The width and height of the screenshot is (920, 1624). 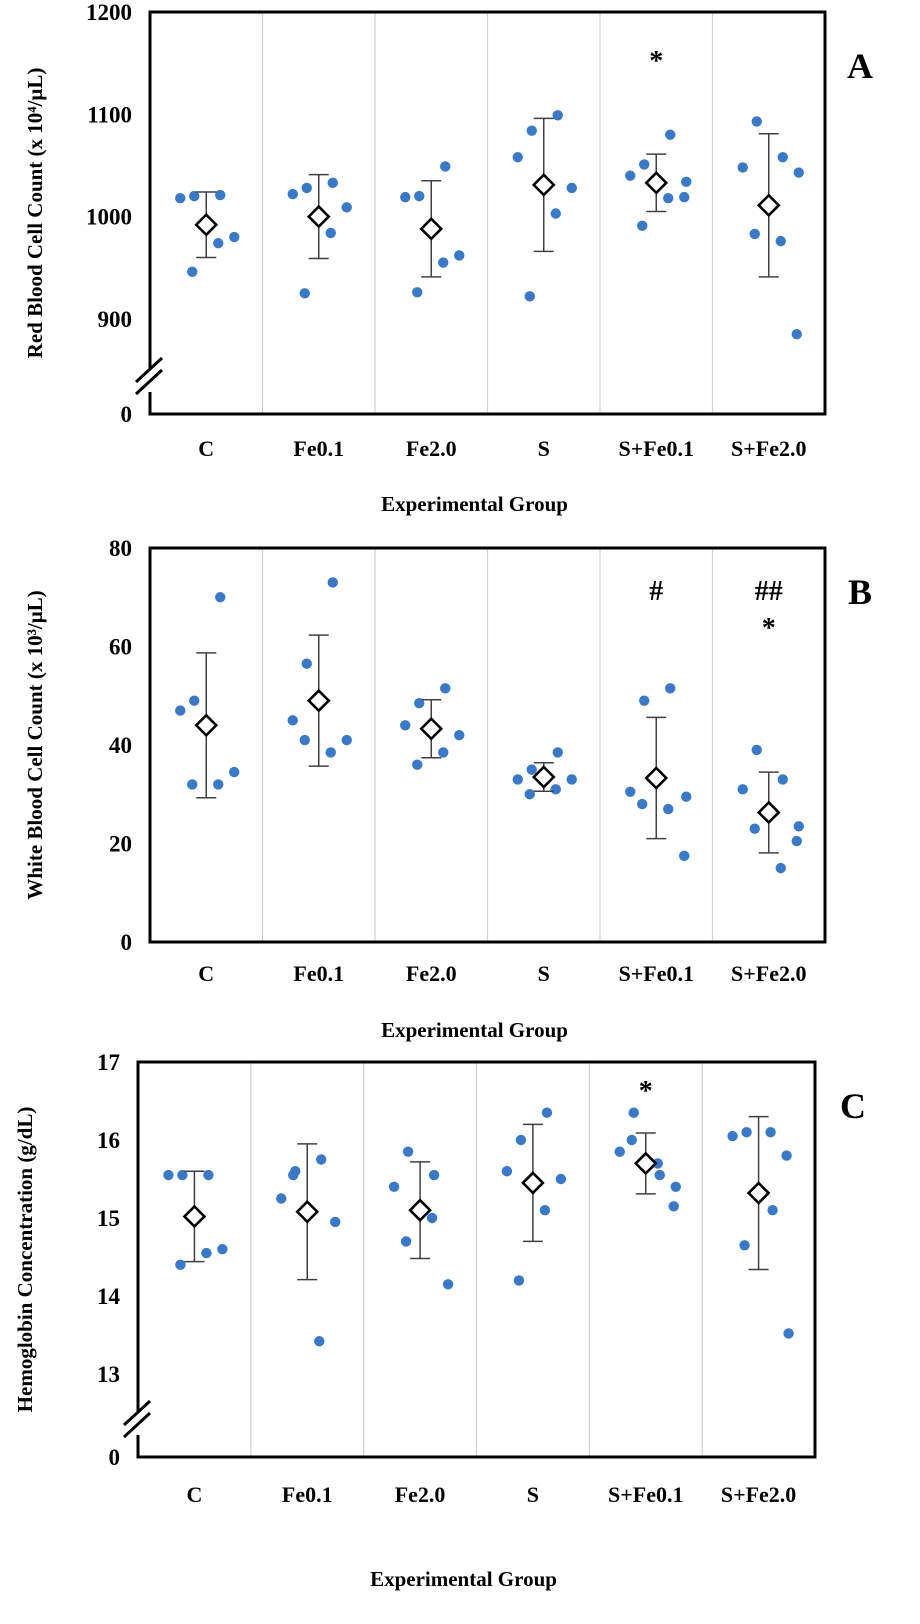 What do you see at coordinates (120, 647) in the screenshot?
I see `y-tick-label: 60` at bounding box center [120, 647].